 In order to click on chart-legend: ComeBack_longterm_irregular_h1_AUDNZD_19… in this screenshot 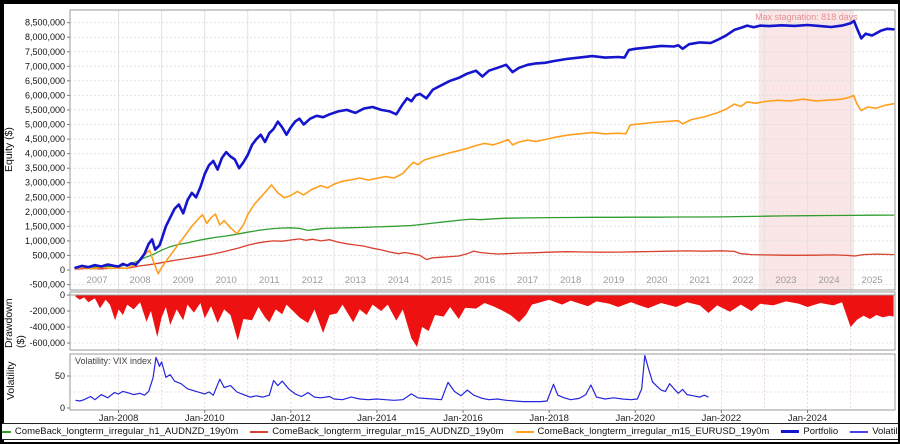, I will do `click(451, 431)`.